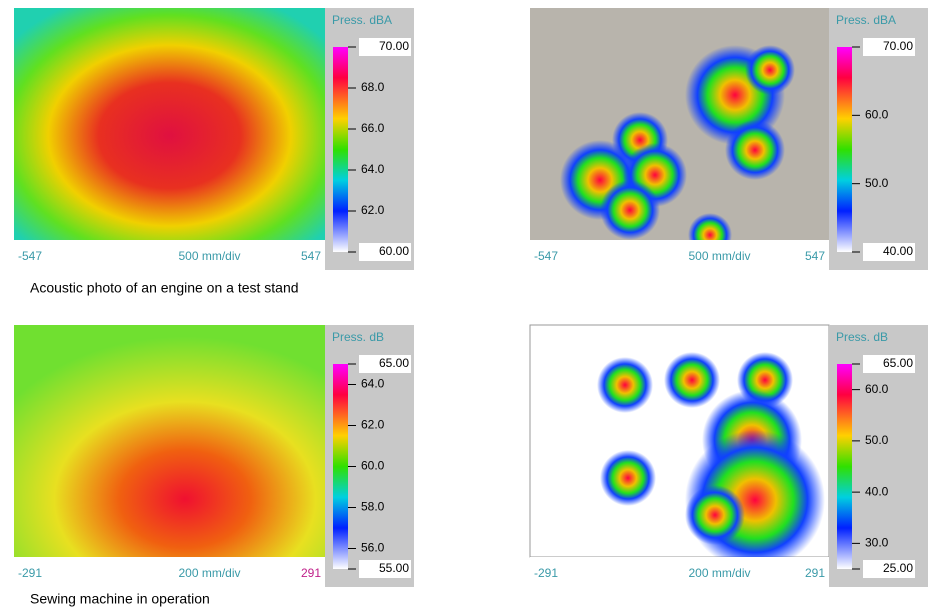 The height and width of the screenshot is (615, 928). What do you see at coordinates (877, 543) in the screenshot?
I see `tick-label: 30.0` at bounding box center [877, 543].